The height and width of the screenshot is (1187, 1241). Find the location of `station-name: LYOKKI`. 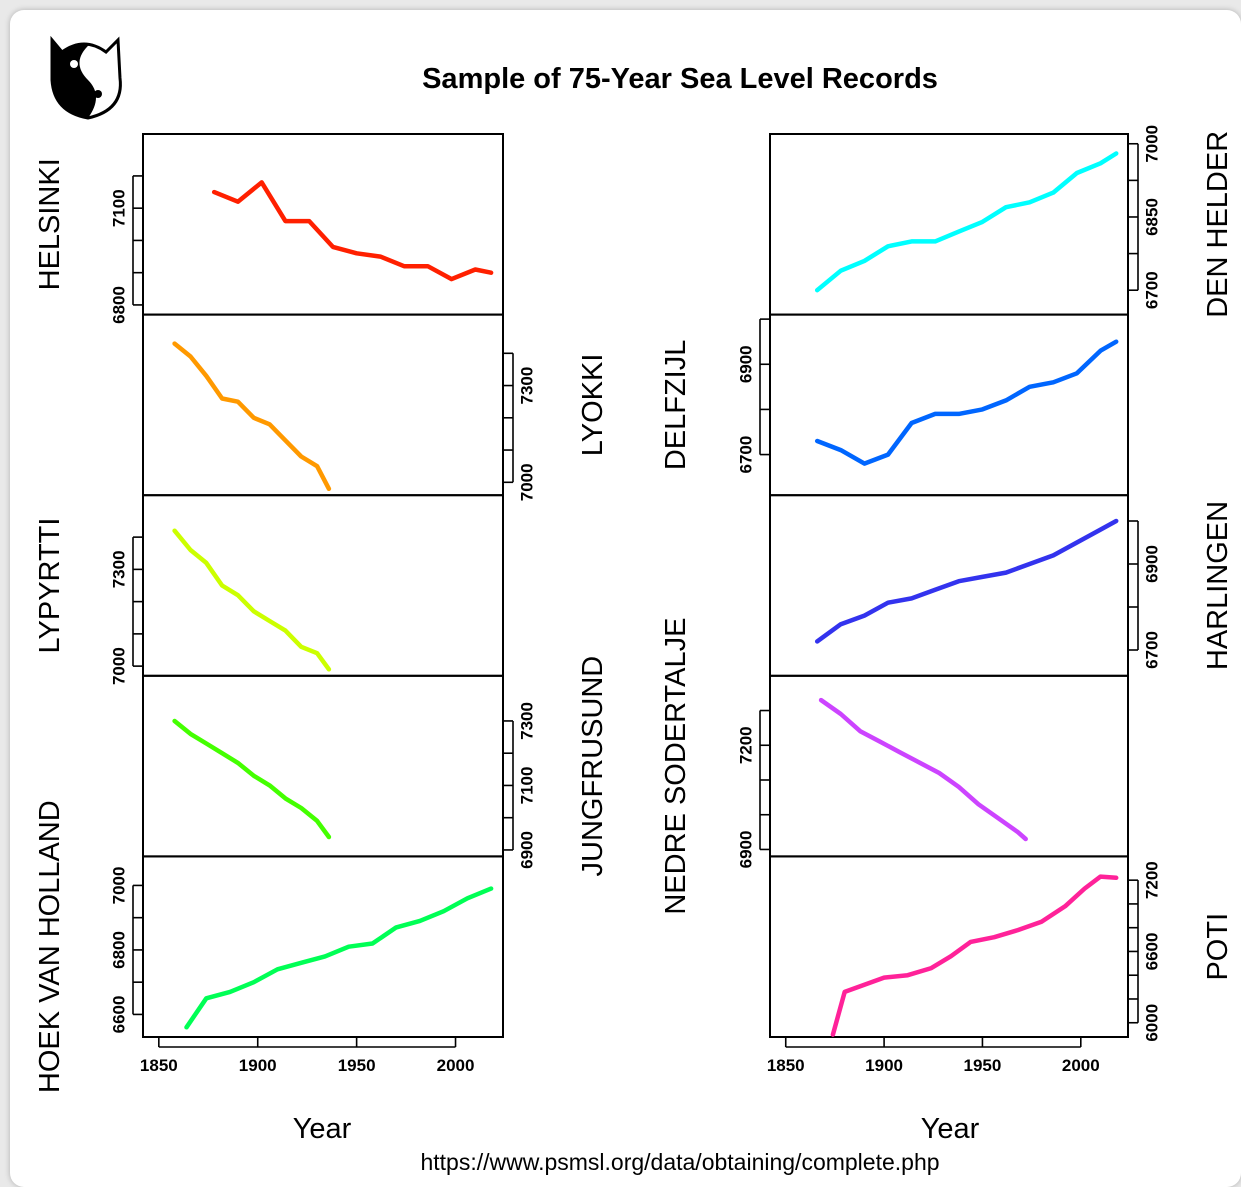

station-name: LYOKKI is located at coordinates (593, 405).